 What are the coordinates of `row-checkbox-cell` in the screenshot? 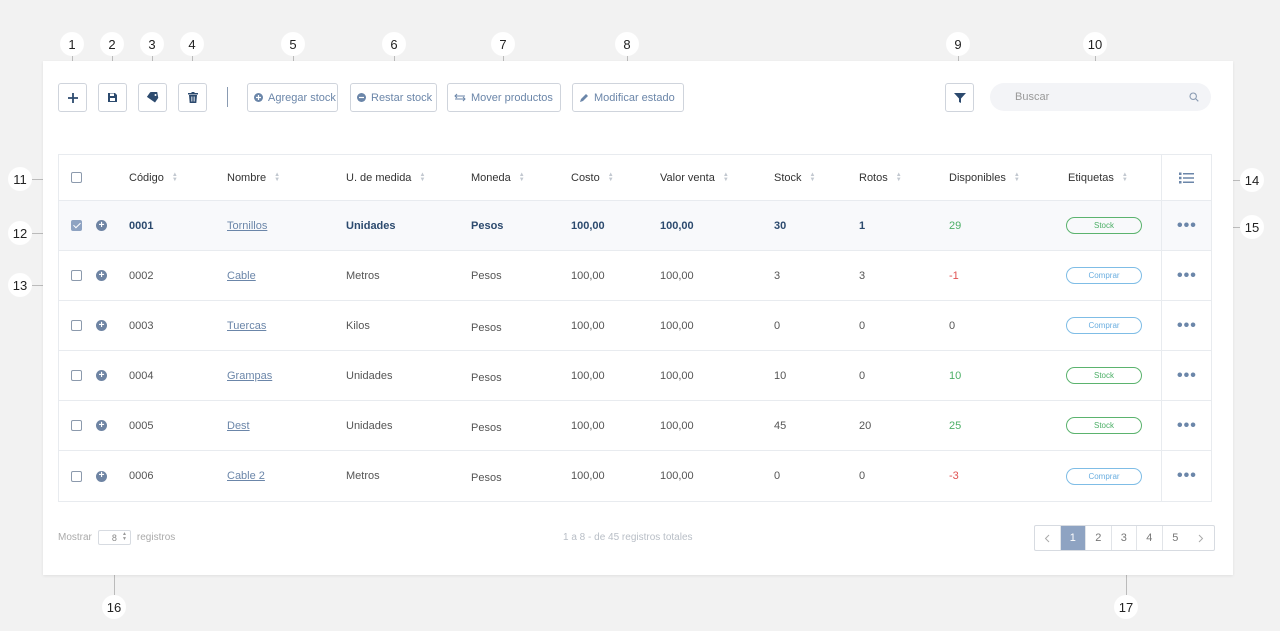 It's located at (76, 275).